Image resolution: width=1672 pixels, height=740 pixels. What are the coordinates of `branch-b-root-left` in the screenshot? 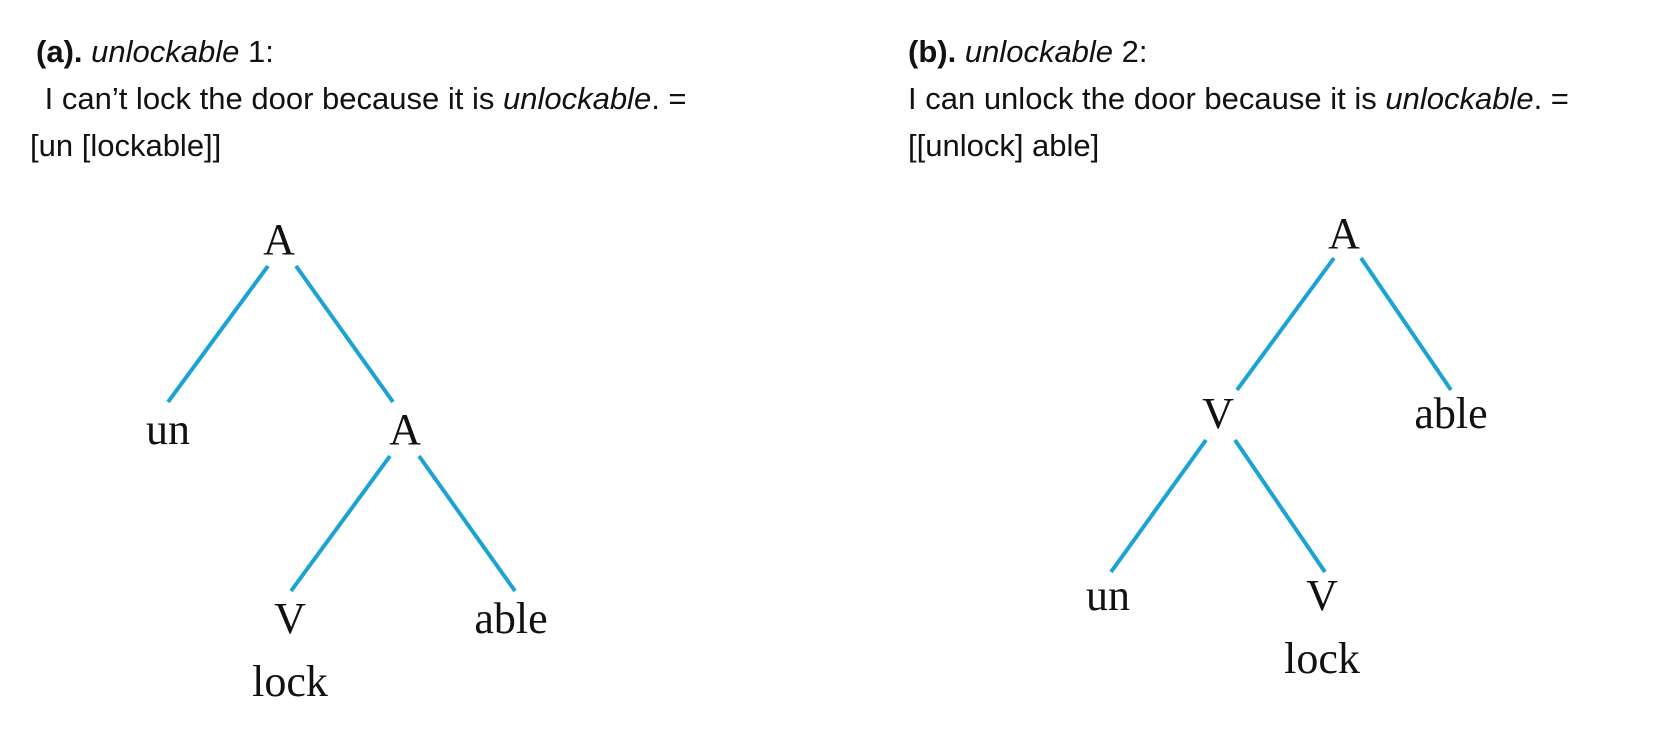 It's located at (1285, 324).